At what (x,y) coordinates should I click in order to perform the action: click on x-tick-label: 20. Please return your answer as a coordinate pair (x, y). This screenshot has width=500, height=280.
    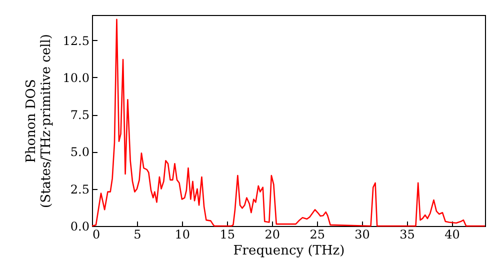
    Looking at the image, I should click on (272, 235).